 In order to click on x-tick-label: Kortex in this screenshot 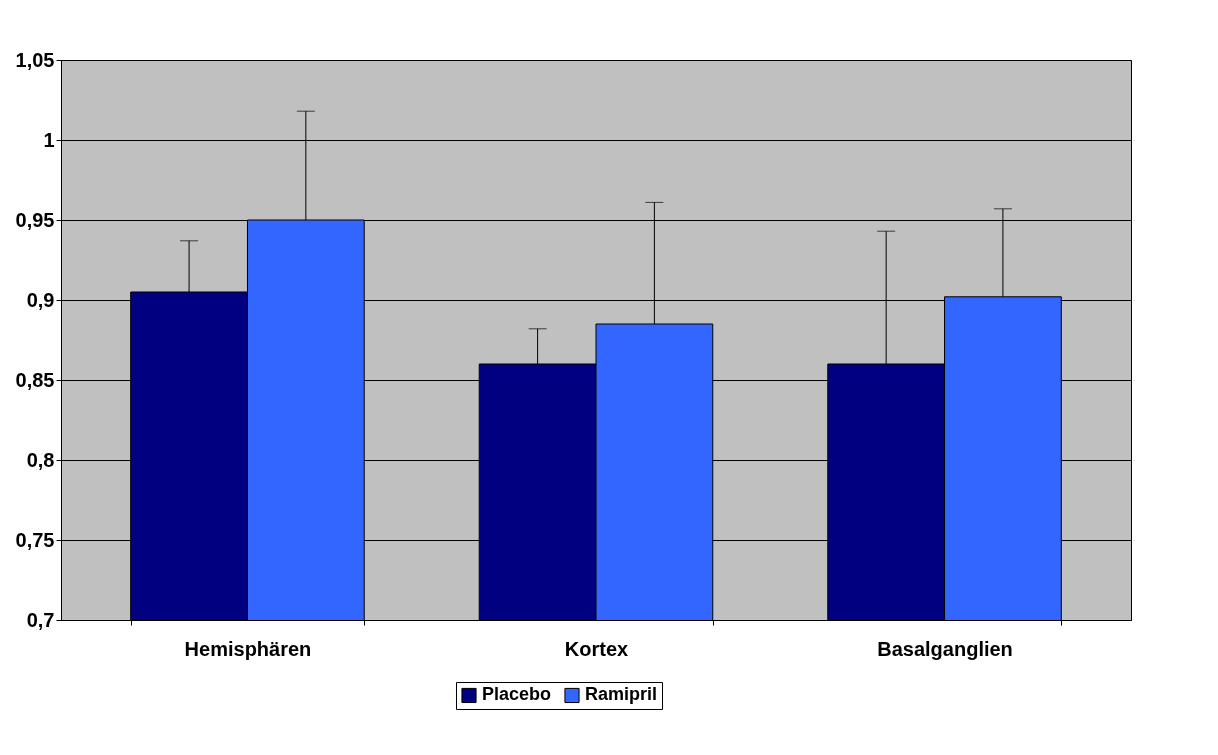, I will do `click(596, 648)`.